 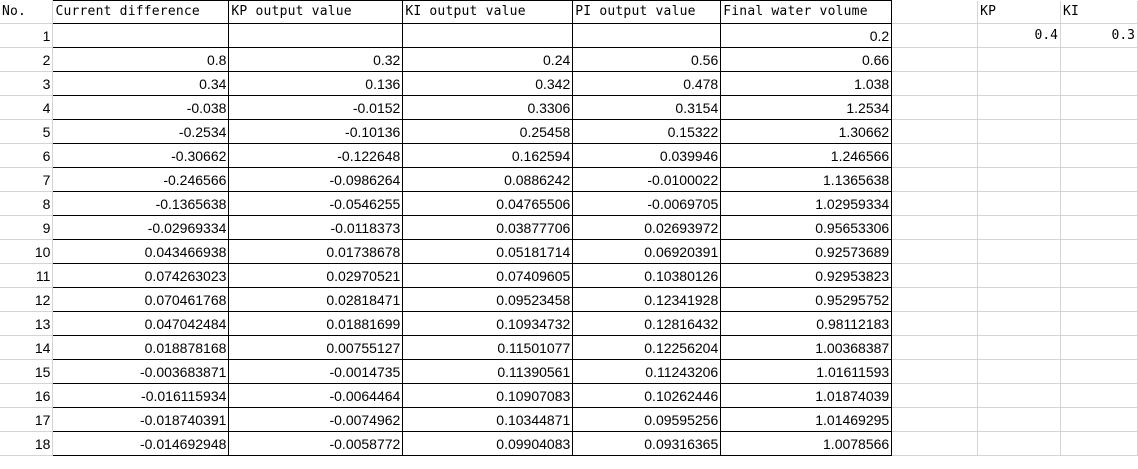 What do you see at coordinates (488, 323) in the screenshot?
I see `cell-ki-output: 0.10934732` at bounding box center [488, 323].